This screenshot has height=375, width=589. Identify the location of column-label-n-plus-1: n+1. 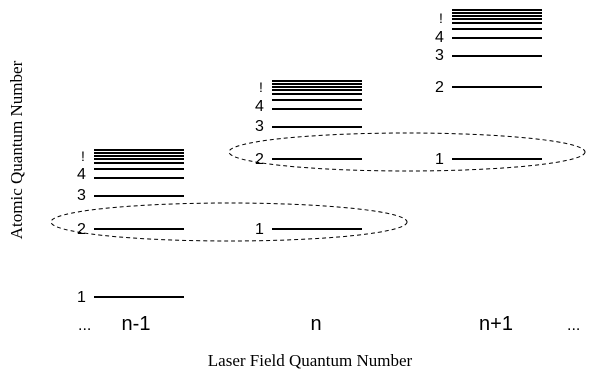
(496, 324).